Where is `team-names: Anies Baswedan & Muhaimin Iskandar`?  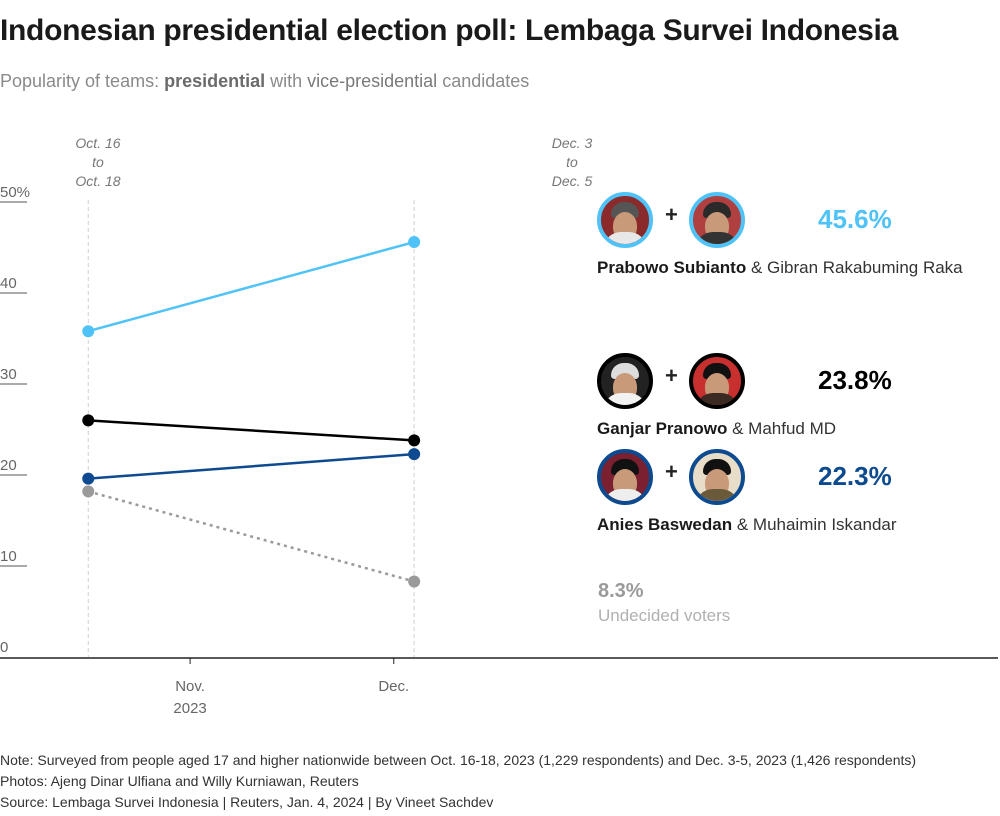
team-names: Anies Baswedan & Muhaimin Iskandar is located at coordinates (747, 525).